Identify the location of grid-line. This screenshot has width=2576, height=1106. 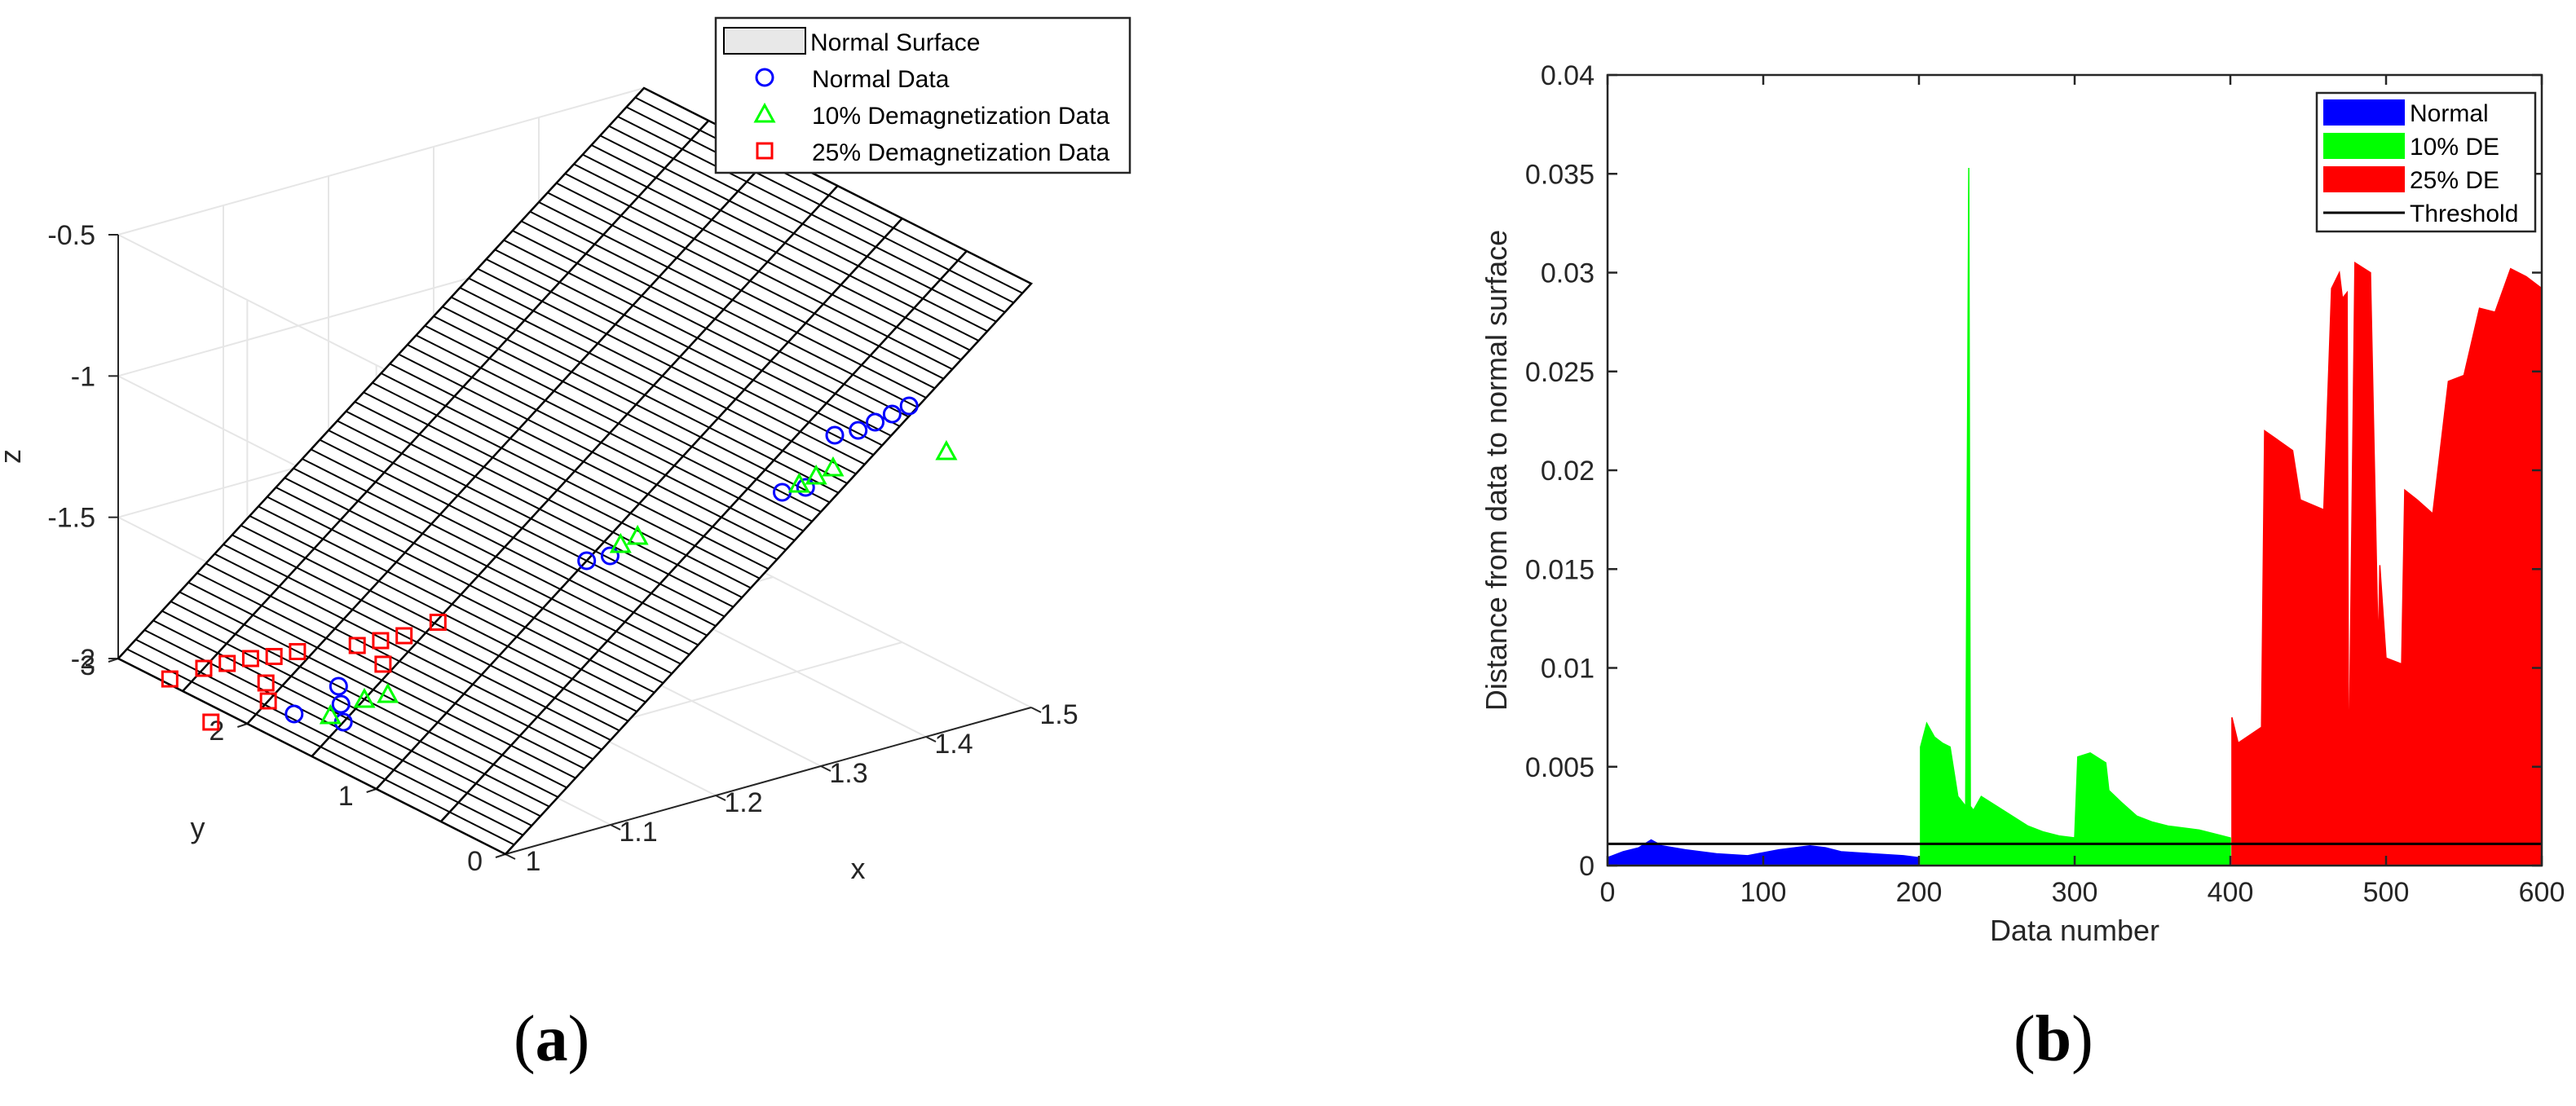
(381, 162).